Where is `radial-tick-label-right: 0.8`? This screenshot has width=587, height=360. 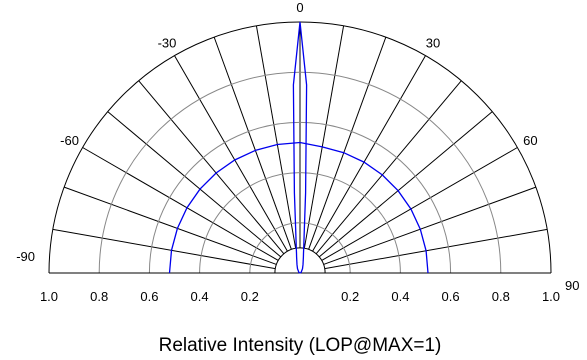
radial-tick-label-right: 0.8 is located at coordinates (501, 296).